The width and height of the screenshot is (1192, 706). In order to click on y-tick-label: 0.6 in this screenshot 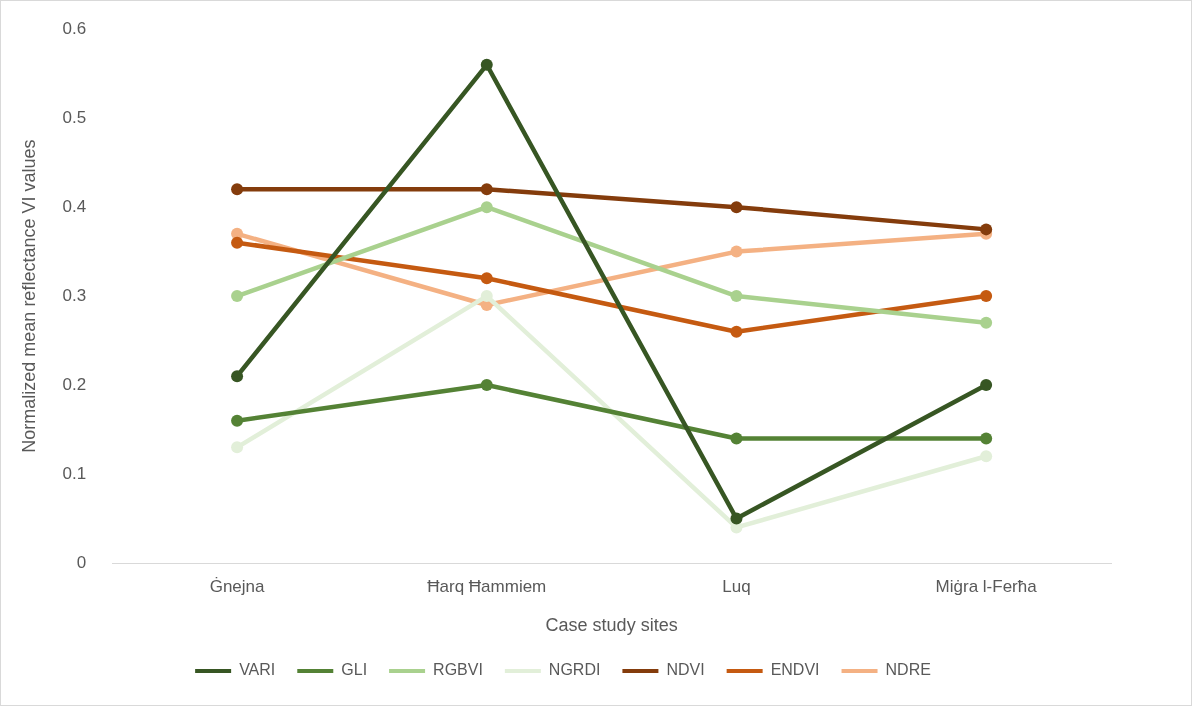, I will do `click(74, 28)`.